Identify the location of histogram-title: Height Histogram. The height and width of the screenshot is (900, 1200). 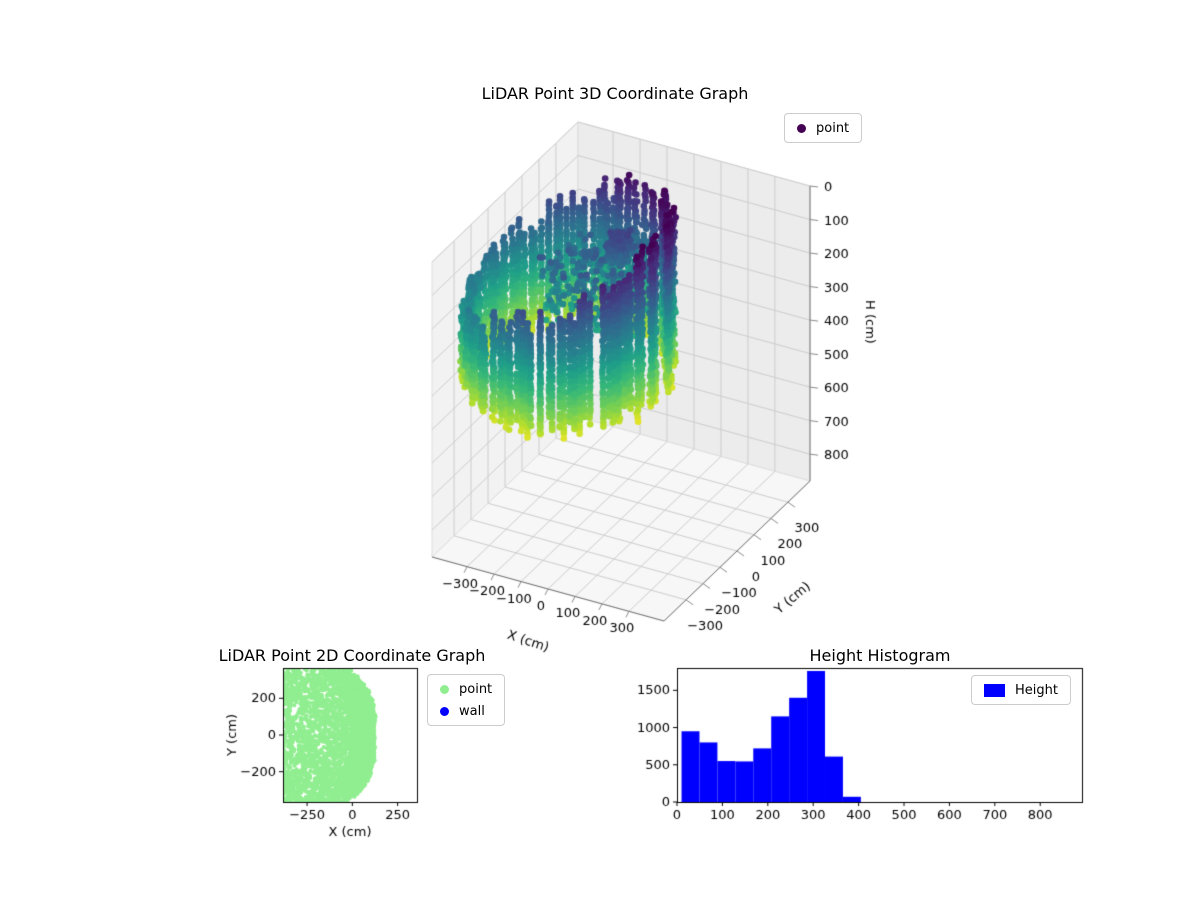
(880, 655).